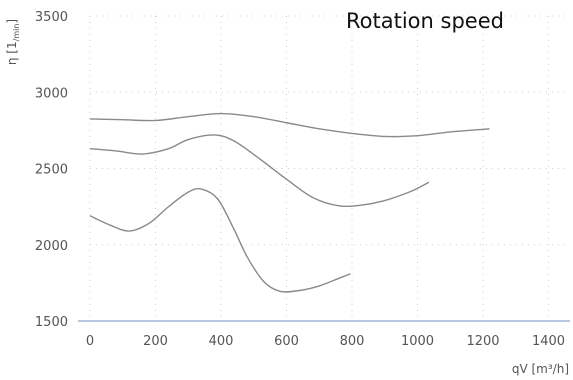 Image resolution: width=573 pixels, height=380 pixels. Describe the element at coordinates (90, 341) in the screenshot. I see `x-tick-label: 0` at that location.